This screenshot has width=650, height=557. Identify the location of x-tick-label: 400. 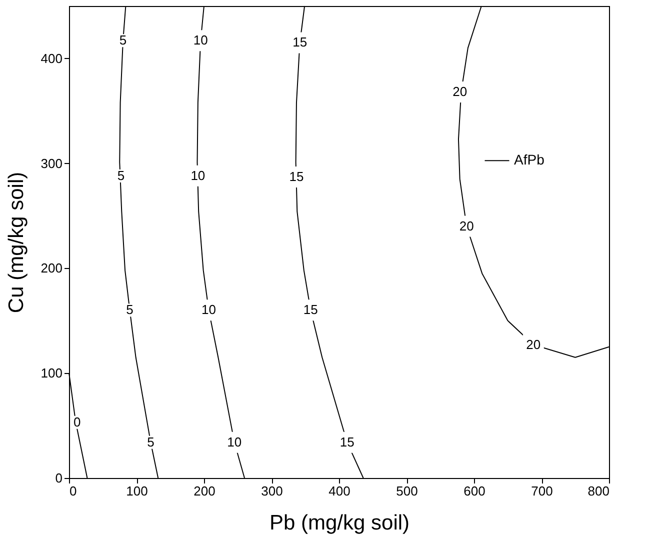
(339, 491).